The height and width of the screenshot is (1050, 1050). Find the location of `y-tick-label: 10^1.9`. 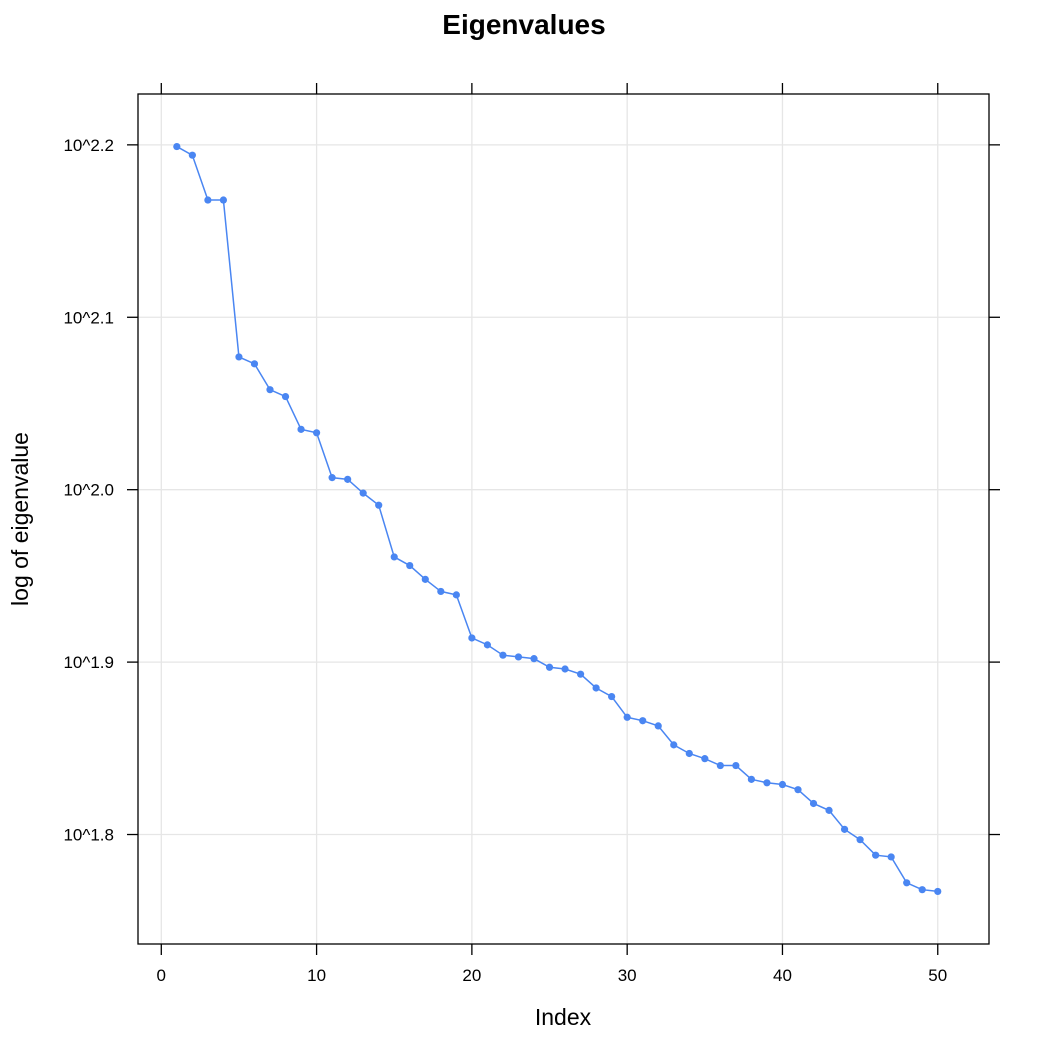

y-tick-label: 10^1.9 is located at coordinates (88, 662).